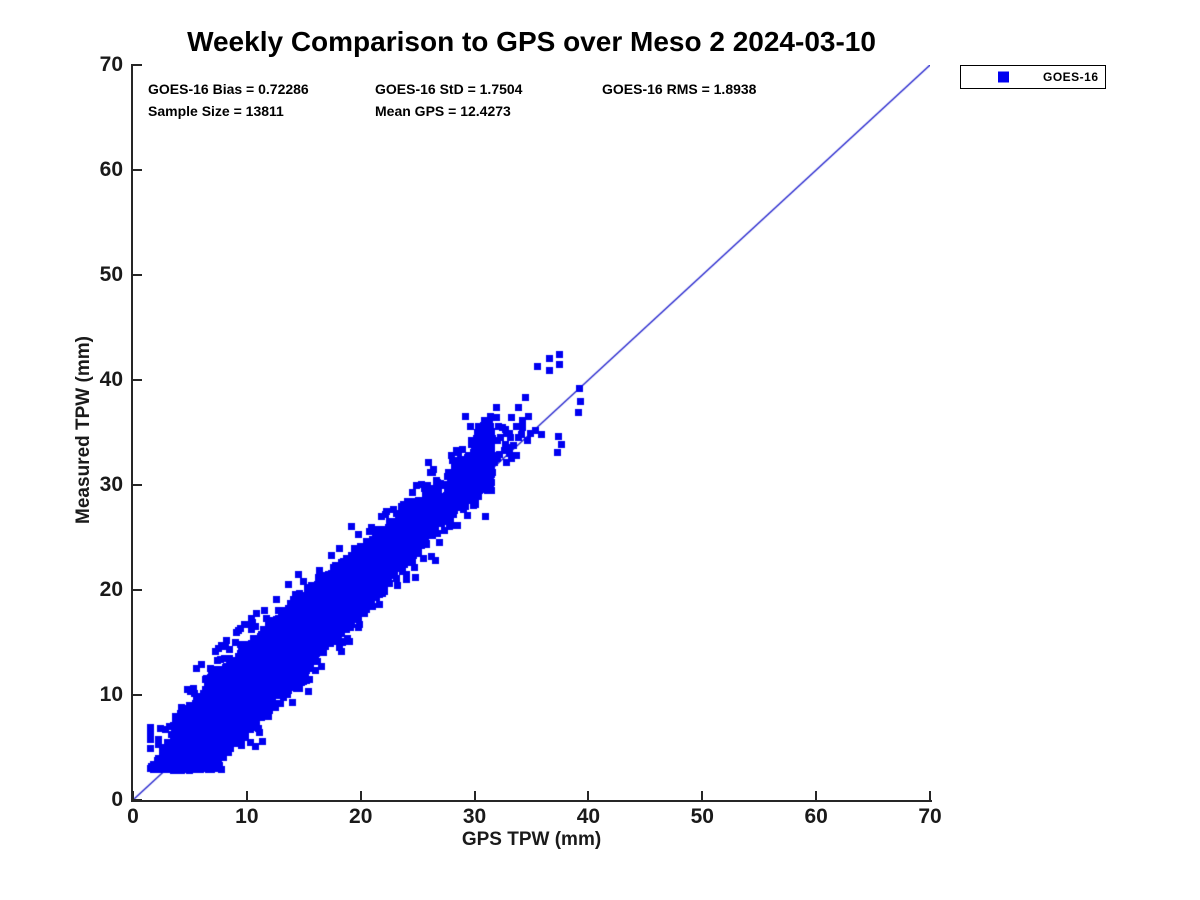 The height and width of the screenshot is (900, 1200). What do you see at coordinates (474, 816) in the screenshot?
I see `x-tick-label: 30` at bounding box center [474, 816].